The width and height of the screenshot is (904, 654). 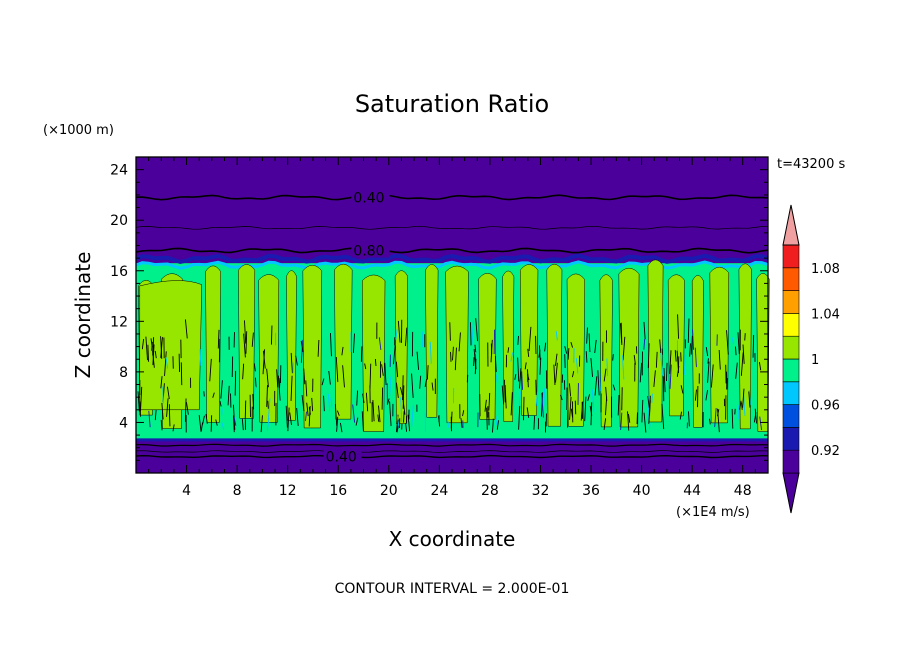 I want to click on colorbar-extend-high, so click(x=791, y=225).